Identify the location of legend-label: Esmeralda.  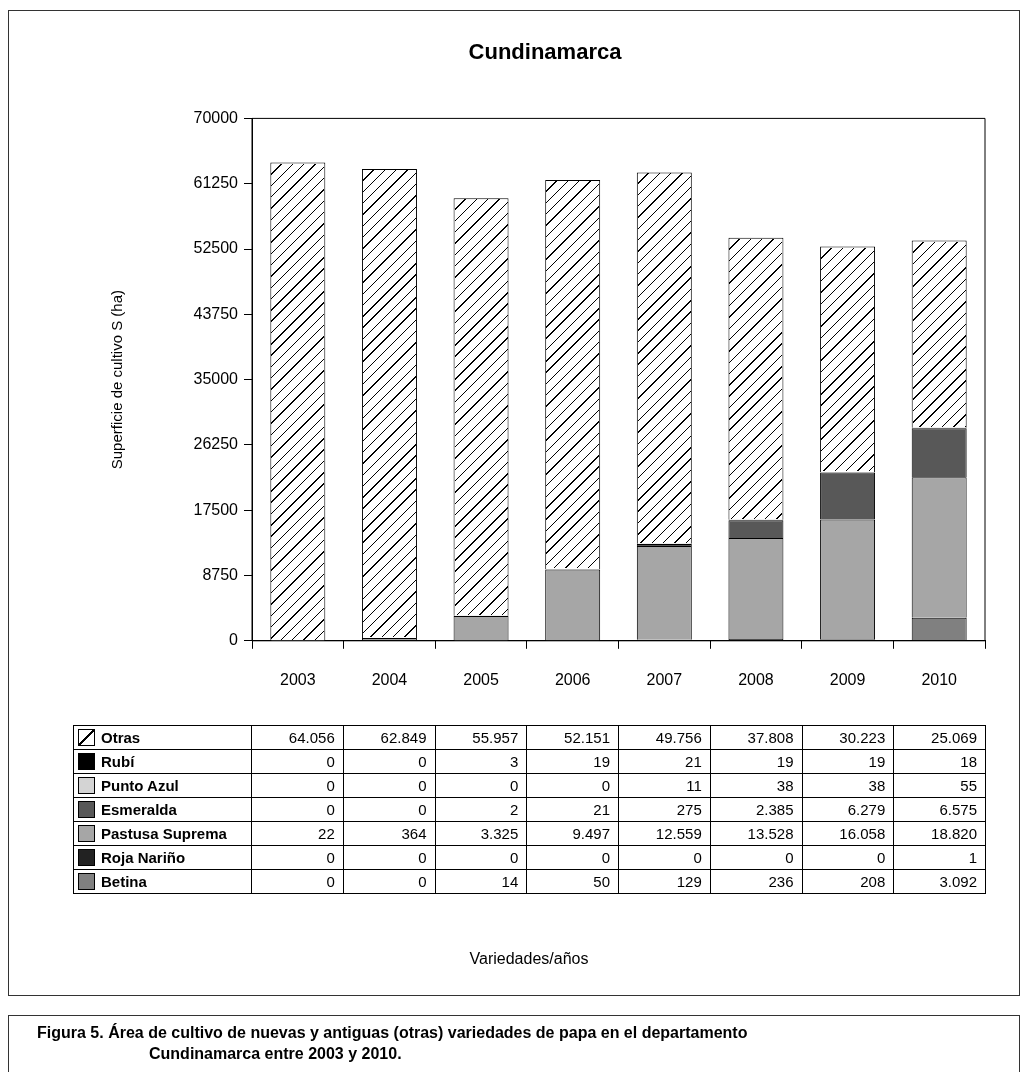
(162, 809).